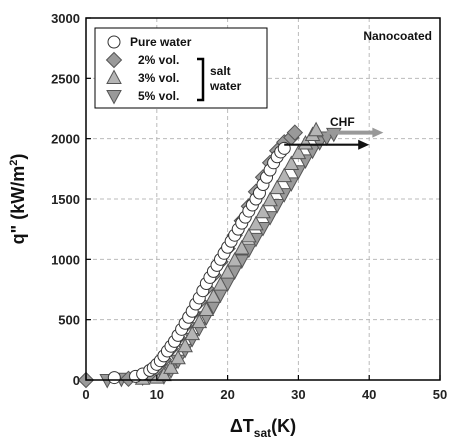 The height and width of the screenshot is (445, 474). Describe the element at coordinates (158, 60) in the screenshot. I see `legend-label: 2% vol.` at that location.